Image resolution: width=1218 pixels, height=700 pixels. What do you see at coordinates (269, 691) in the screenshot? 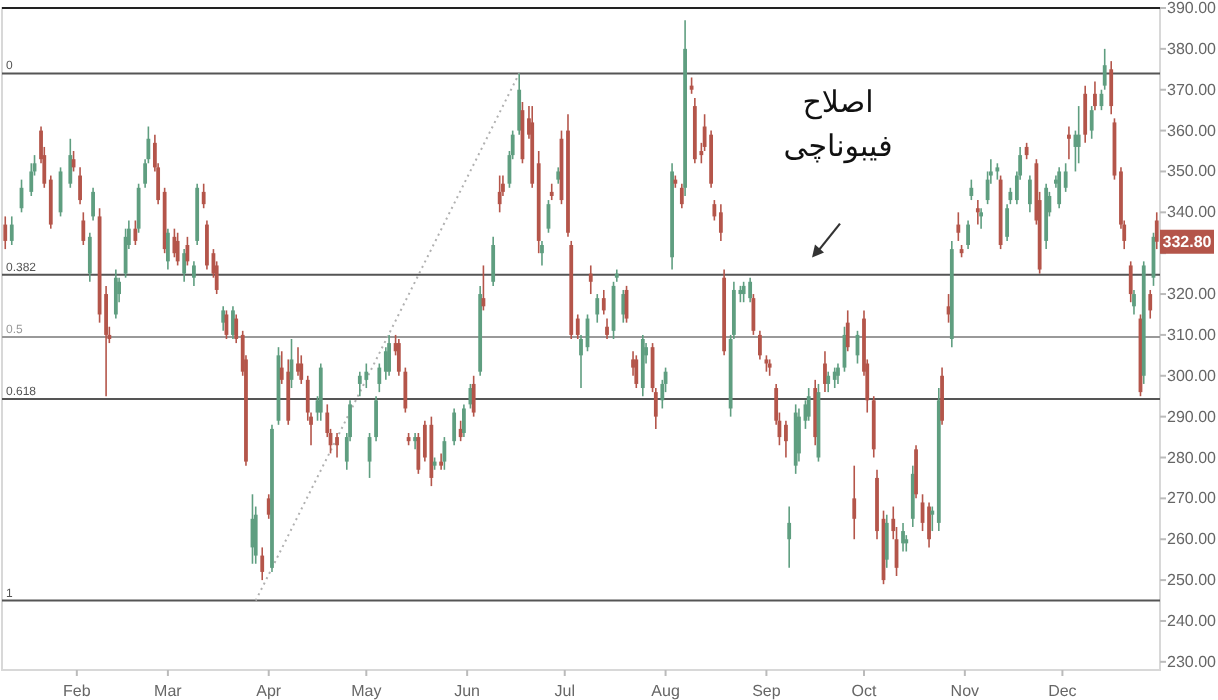
I see `x-tick-label: Apr` at bounding box center [269, 691].